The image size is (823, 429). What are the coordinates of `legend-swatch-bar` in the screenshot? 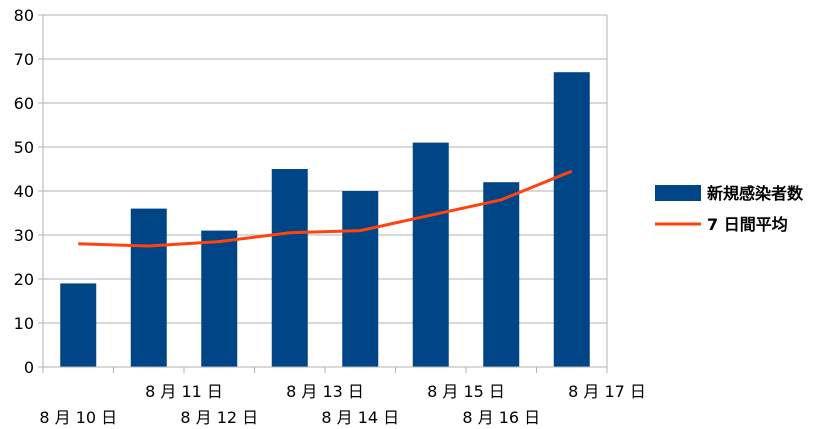 It's located at (678, 193).